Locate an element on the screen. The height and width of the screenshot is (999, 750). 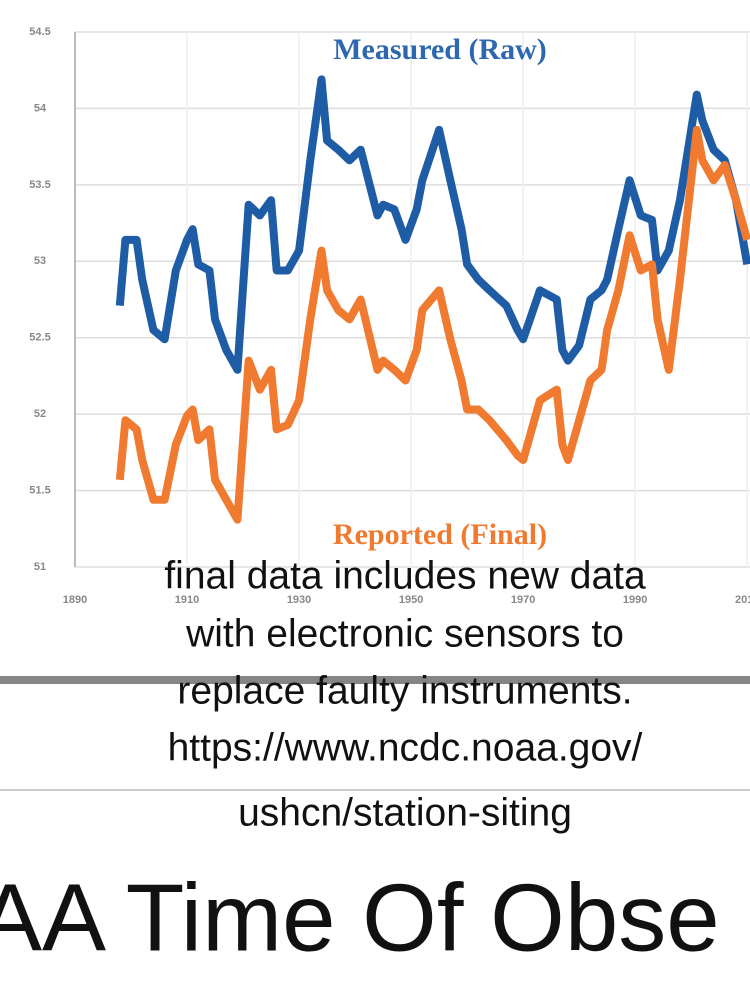
x-tick-label: 1890 is located at coordinates (75, 600).